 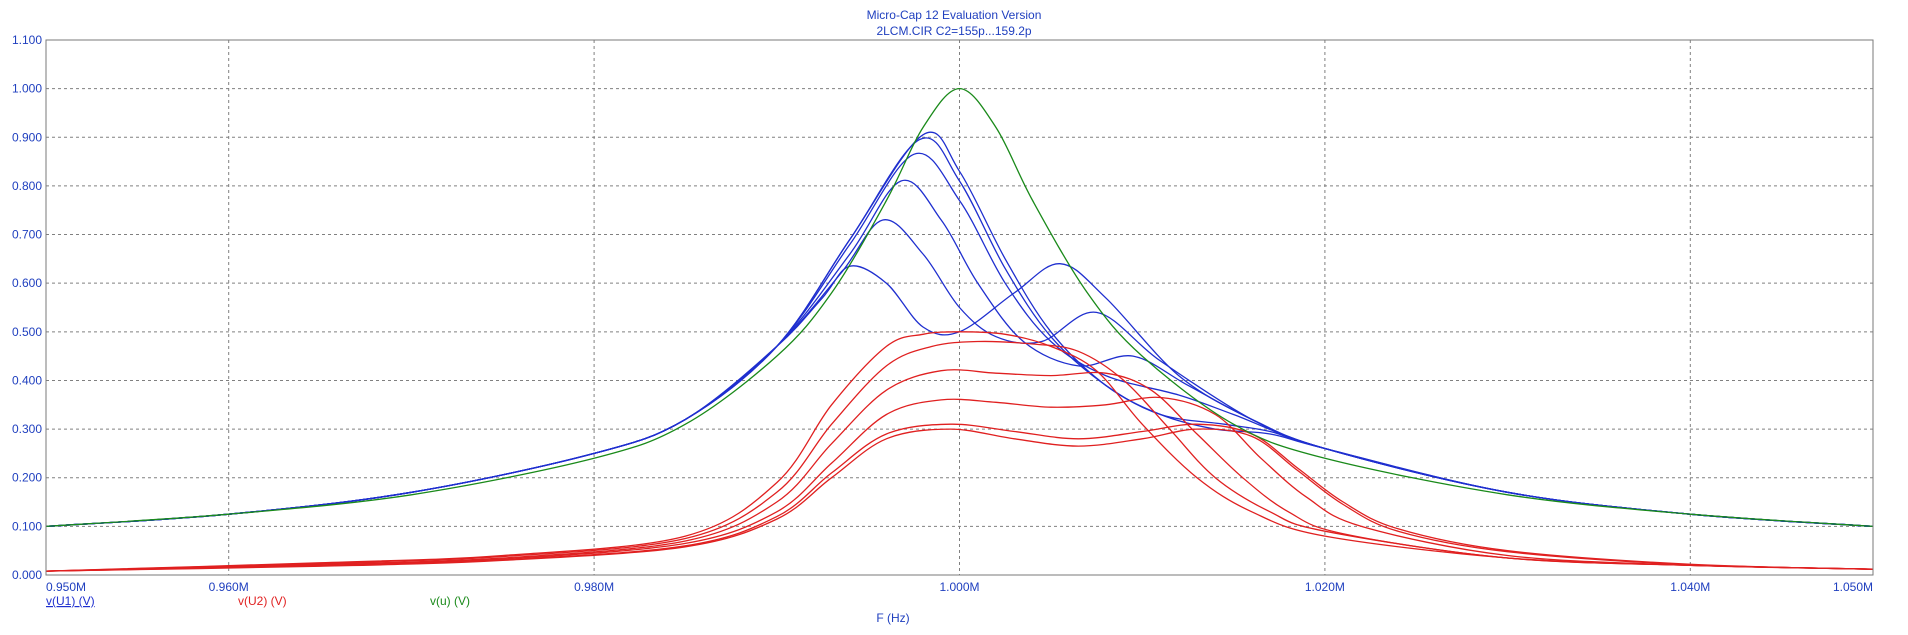 What do you see at coordinates (27, 332) in the screenshot?
I see `y-tick-label: 0.500` at bounding box center [27, 332].